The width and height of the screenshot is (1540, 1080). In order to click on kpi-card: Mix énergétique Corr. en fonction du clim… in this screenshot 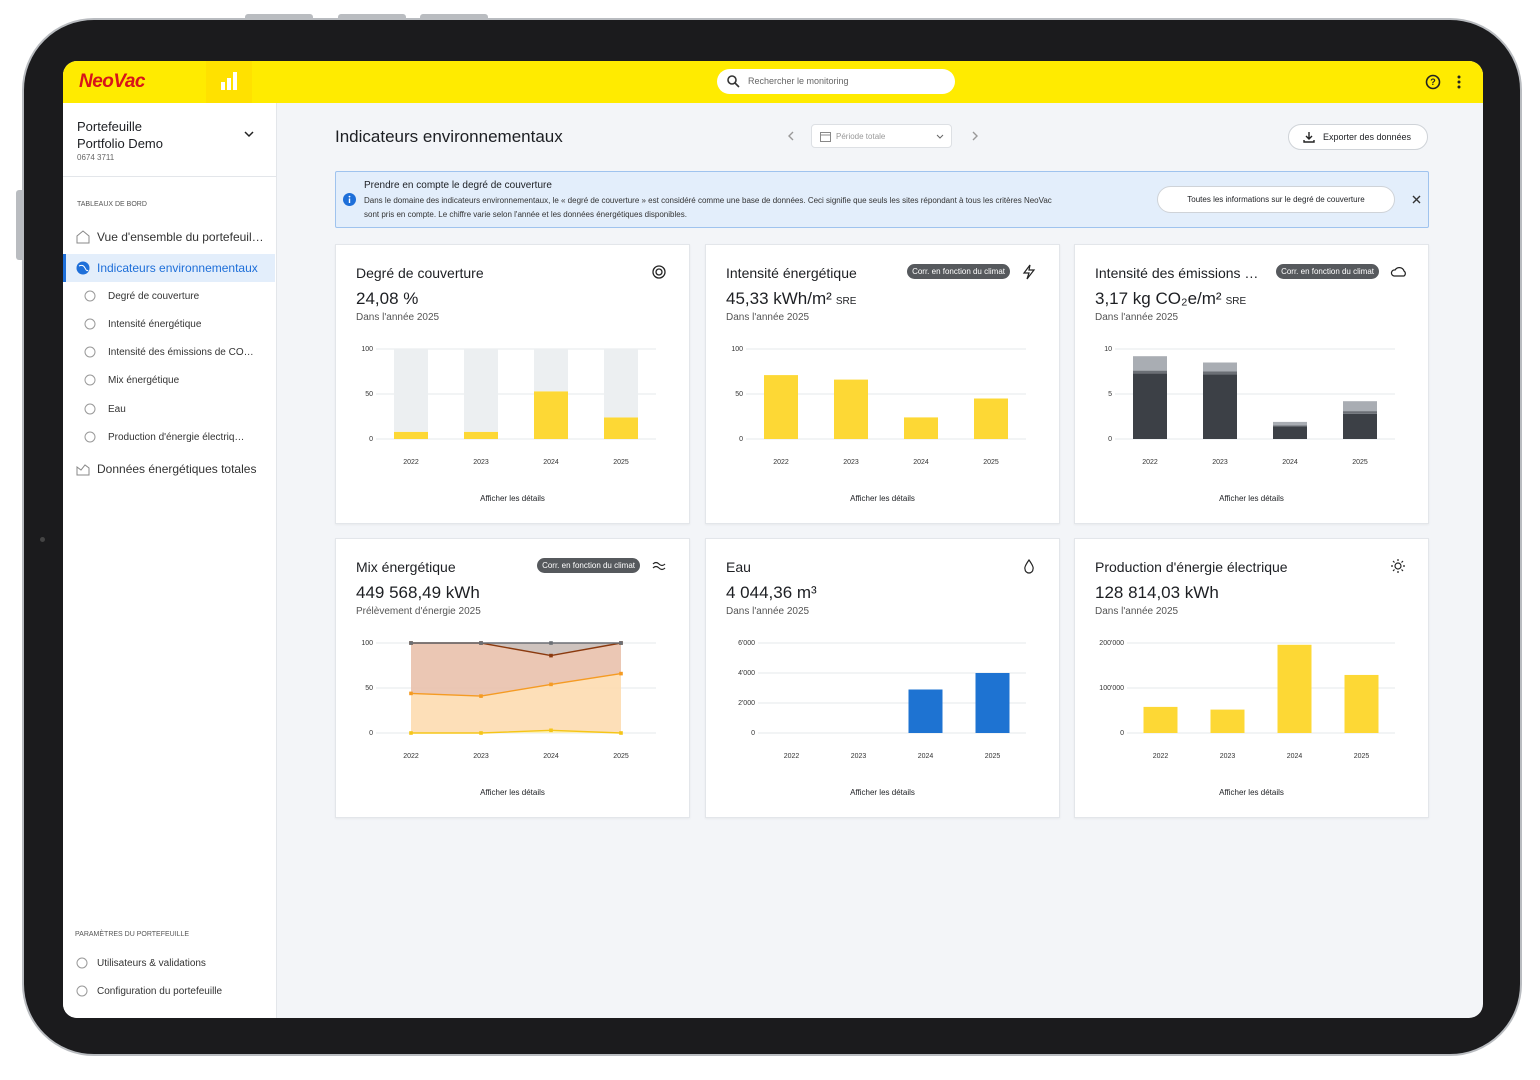, I will do `click(512, 678)`.